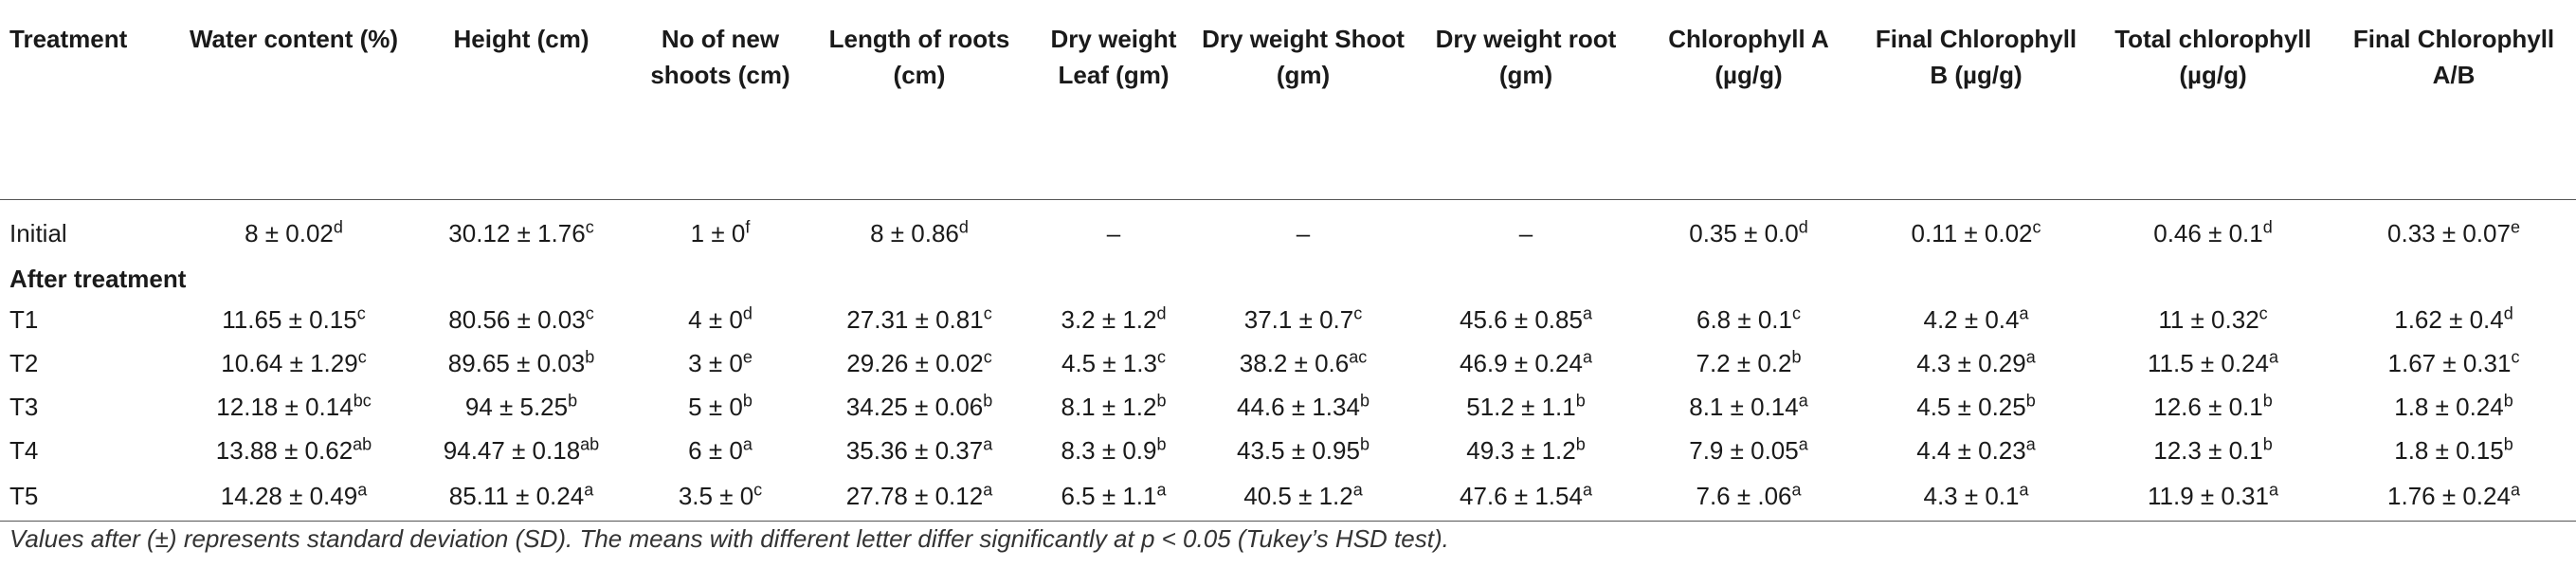  What do you see at coordinates (24, 320) in the screenshot?
I see `row-label: T1` at bounding box center [24, 320].